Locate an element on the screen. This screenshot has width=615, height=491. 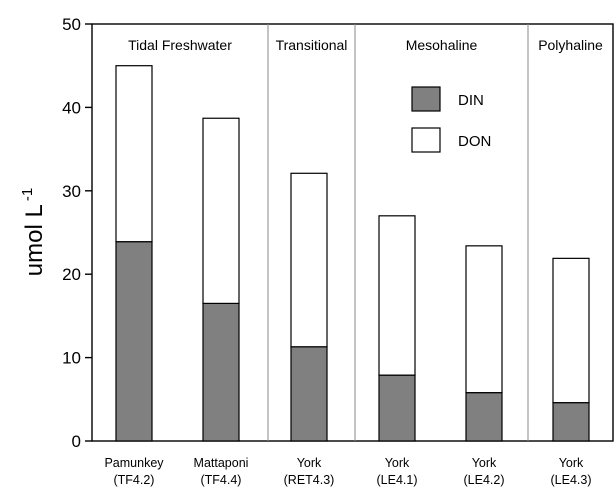
category-label-station: (LE4.1) is located at coordinates (397, 480).